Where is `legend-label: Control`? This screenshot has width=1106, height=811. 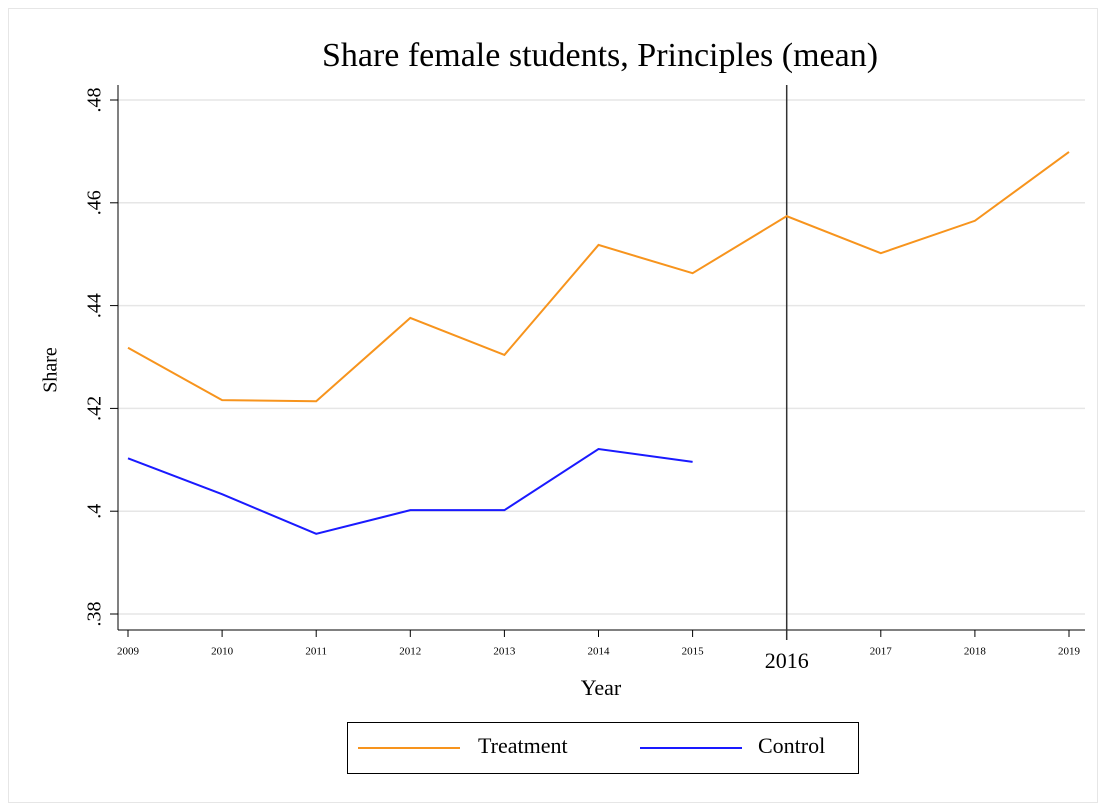 legend-label: Control is located at coordinates (791, 745).